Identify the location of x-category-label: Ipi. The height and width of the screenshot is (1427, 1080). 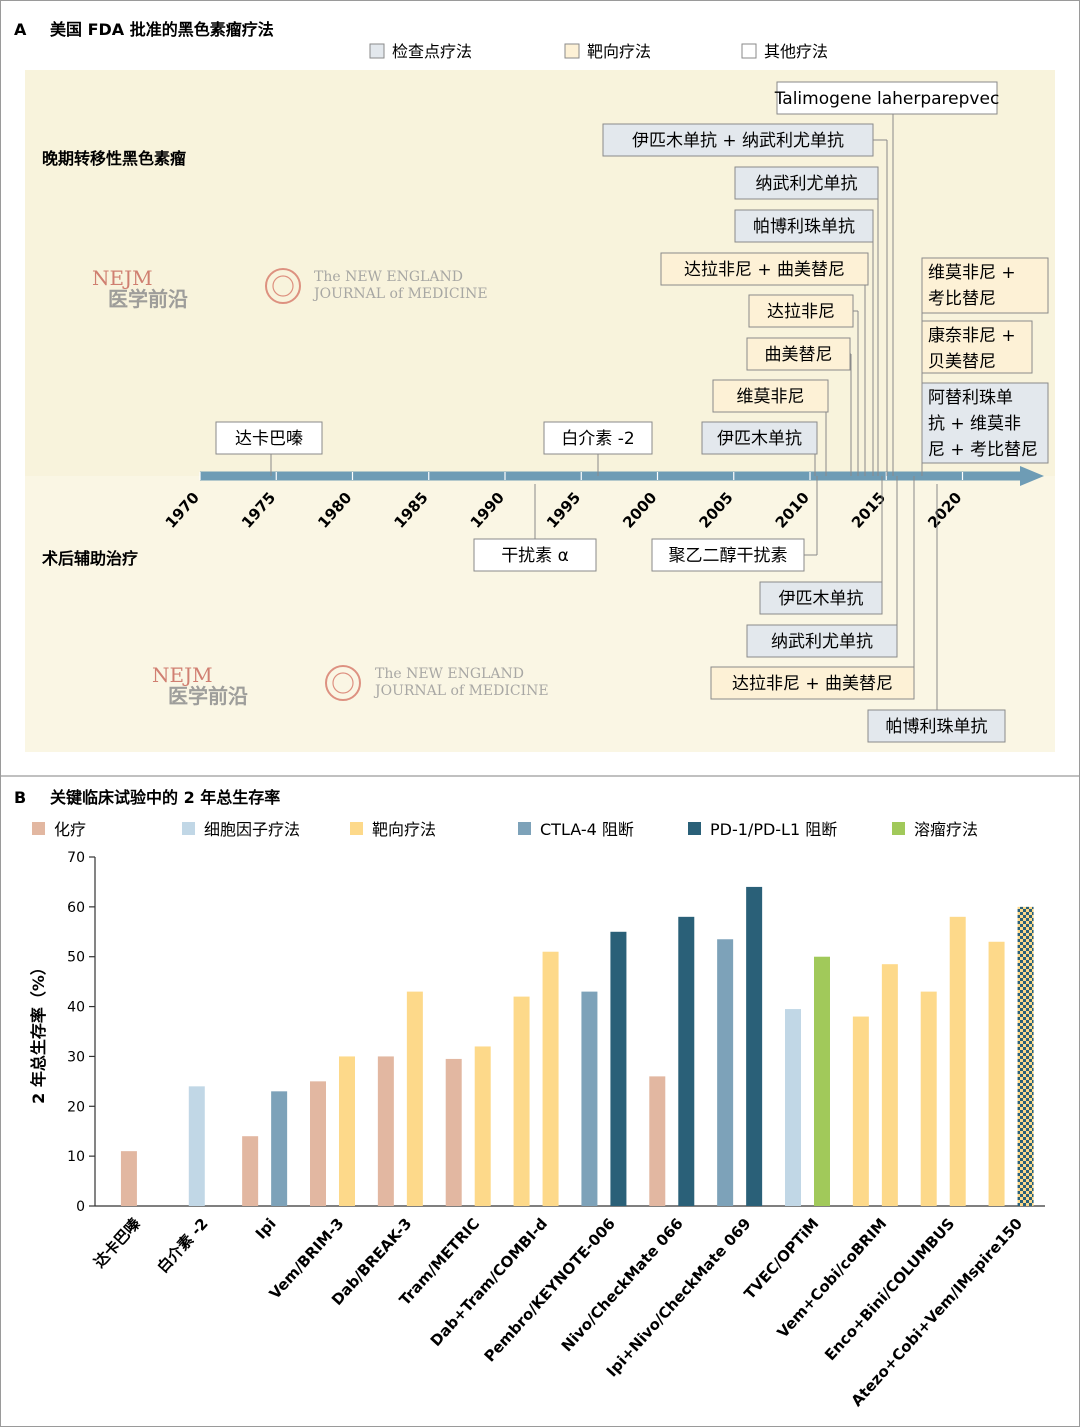
(266, 1229).